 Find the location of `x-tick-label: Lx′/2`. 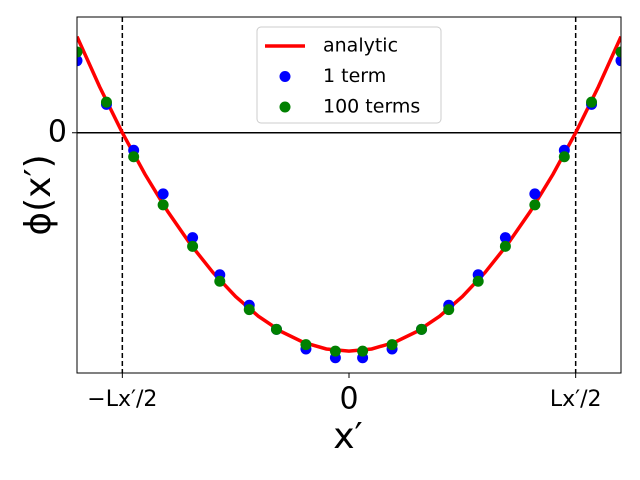

x-tick-label: Lx′/2 is located at coordinates (576, 399).